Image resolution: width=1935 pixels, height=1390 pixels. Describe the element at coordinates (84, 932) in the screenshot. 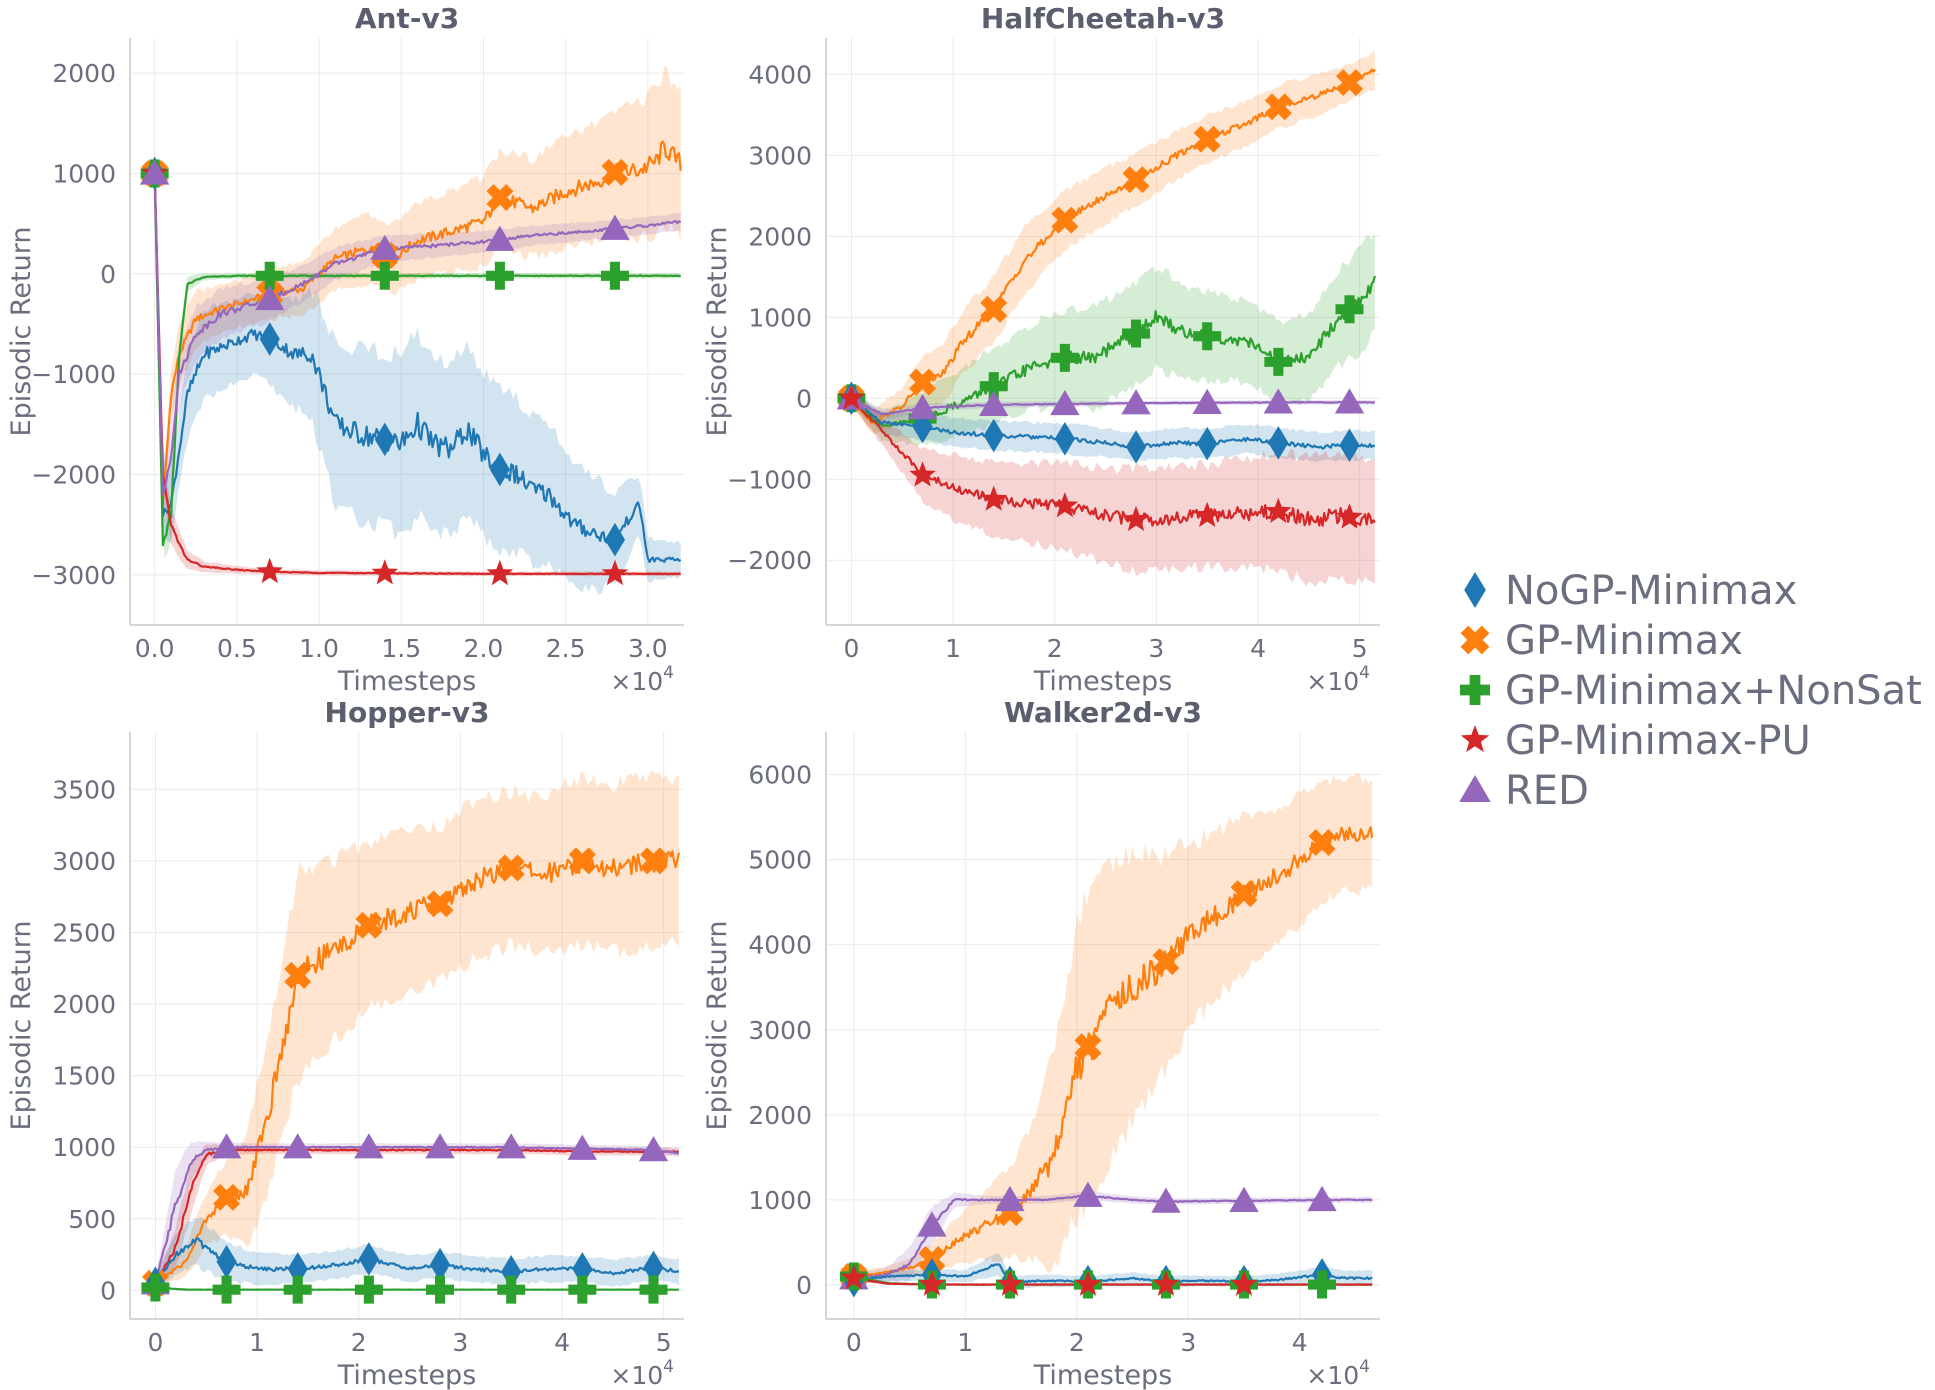

I see `y-tick-label: 2500` at that location.